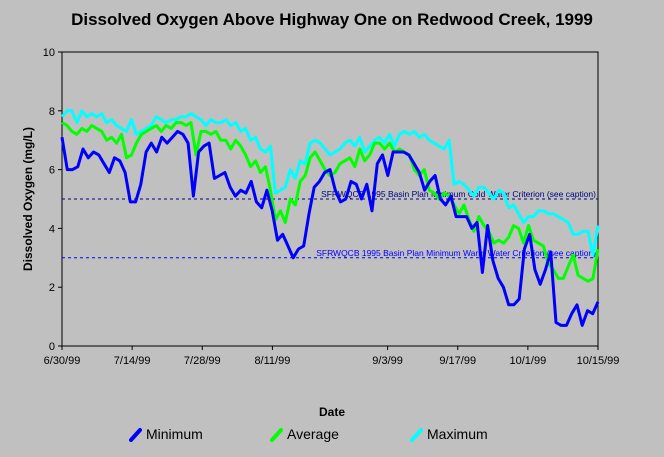  Describe the element at coordinates (272, 361) in the screenshot. I see `x-tick-label: 8/11/99` at that location.